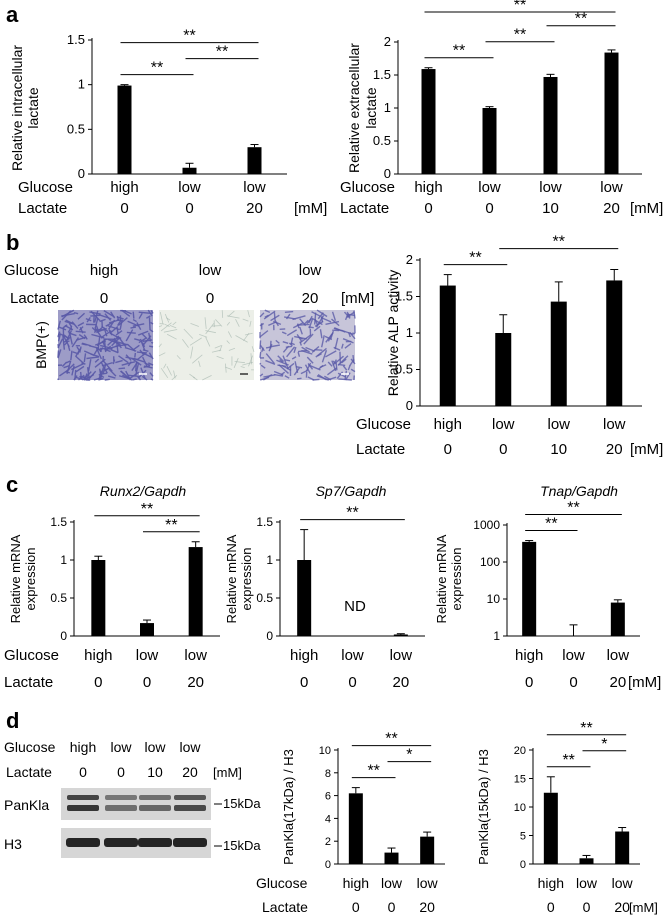 The width and height of the screenshot is (667, 919). I want to click on lactate-value: 10, so click(155, 772).